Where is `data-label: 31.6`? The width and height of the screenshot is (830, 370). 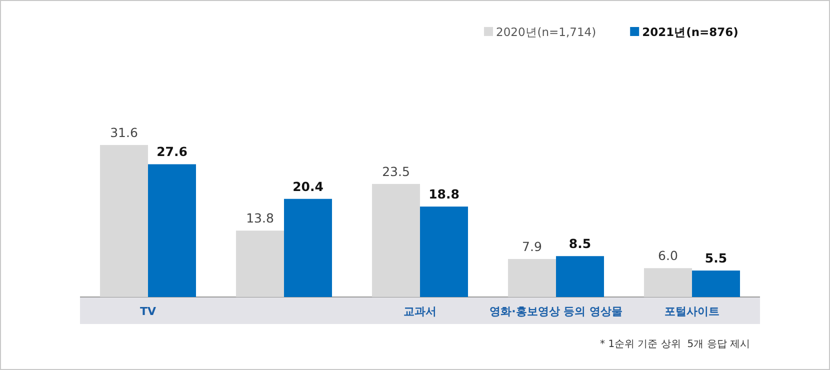 data-label: 31.6 is located at coordinates (124, 132).